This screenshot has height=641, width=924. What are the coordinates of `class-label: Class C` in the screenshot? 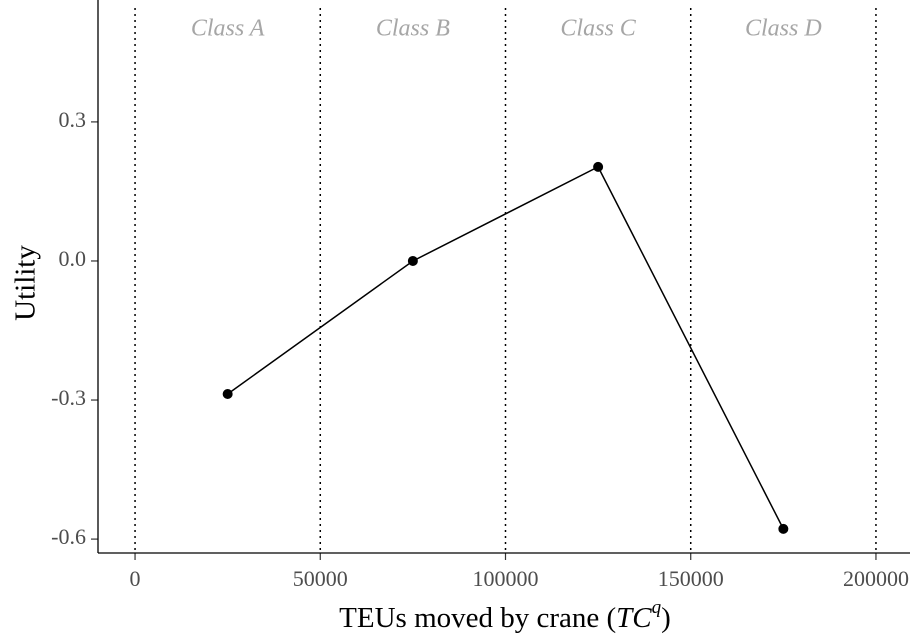 It's located at (598, 29).